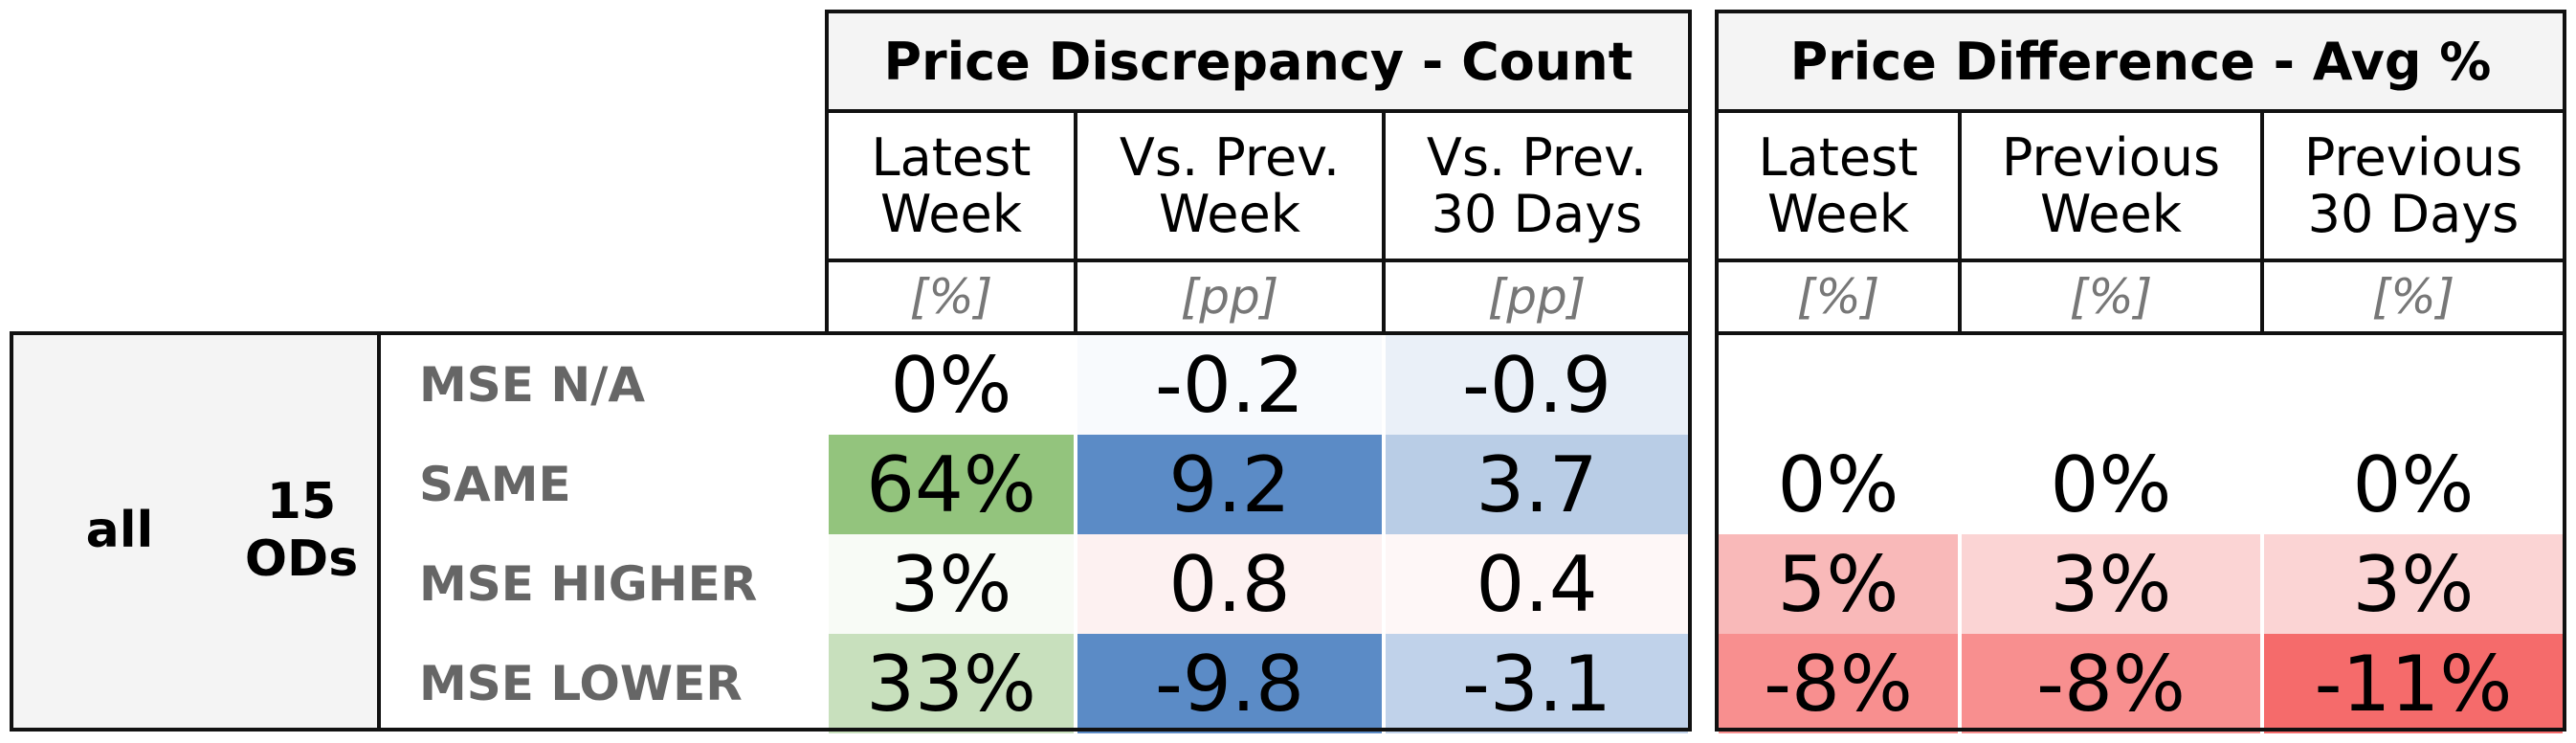 This screenshot has width=2576, height=743. What do you see at coordinates (1838, 297) in the screenshot?
I see `avg-unit-latest-week: [%]` at bounding box center [1838, 297].